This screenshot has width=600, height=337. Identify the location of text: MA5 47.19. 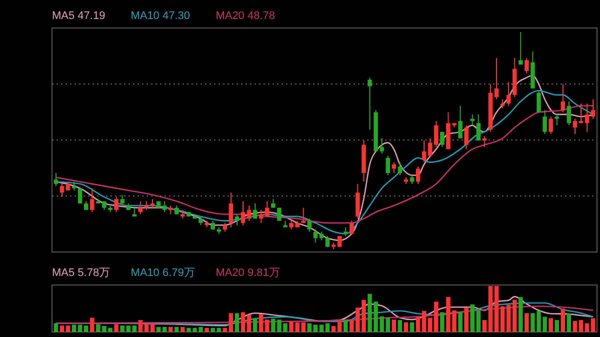
(79, 16).